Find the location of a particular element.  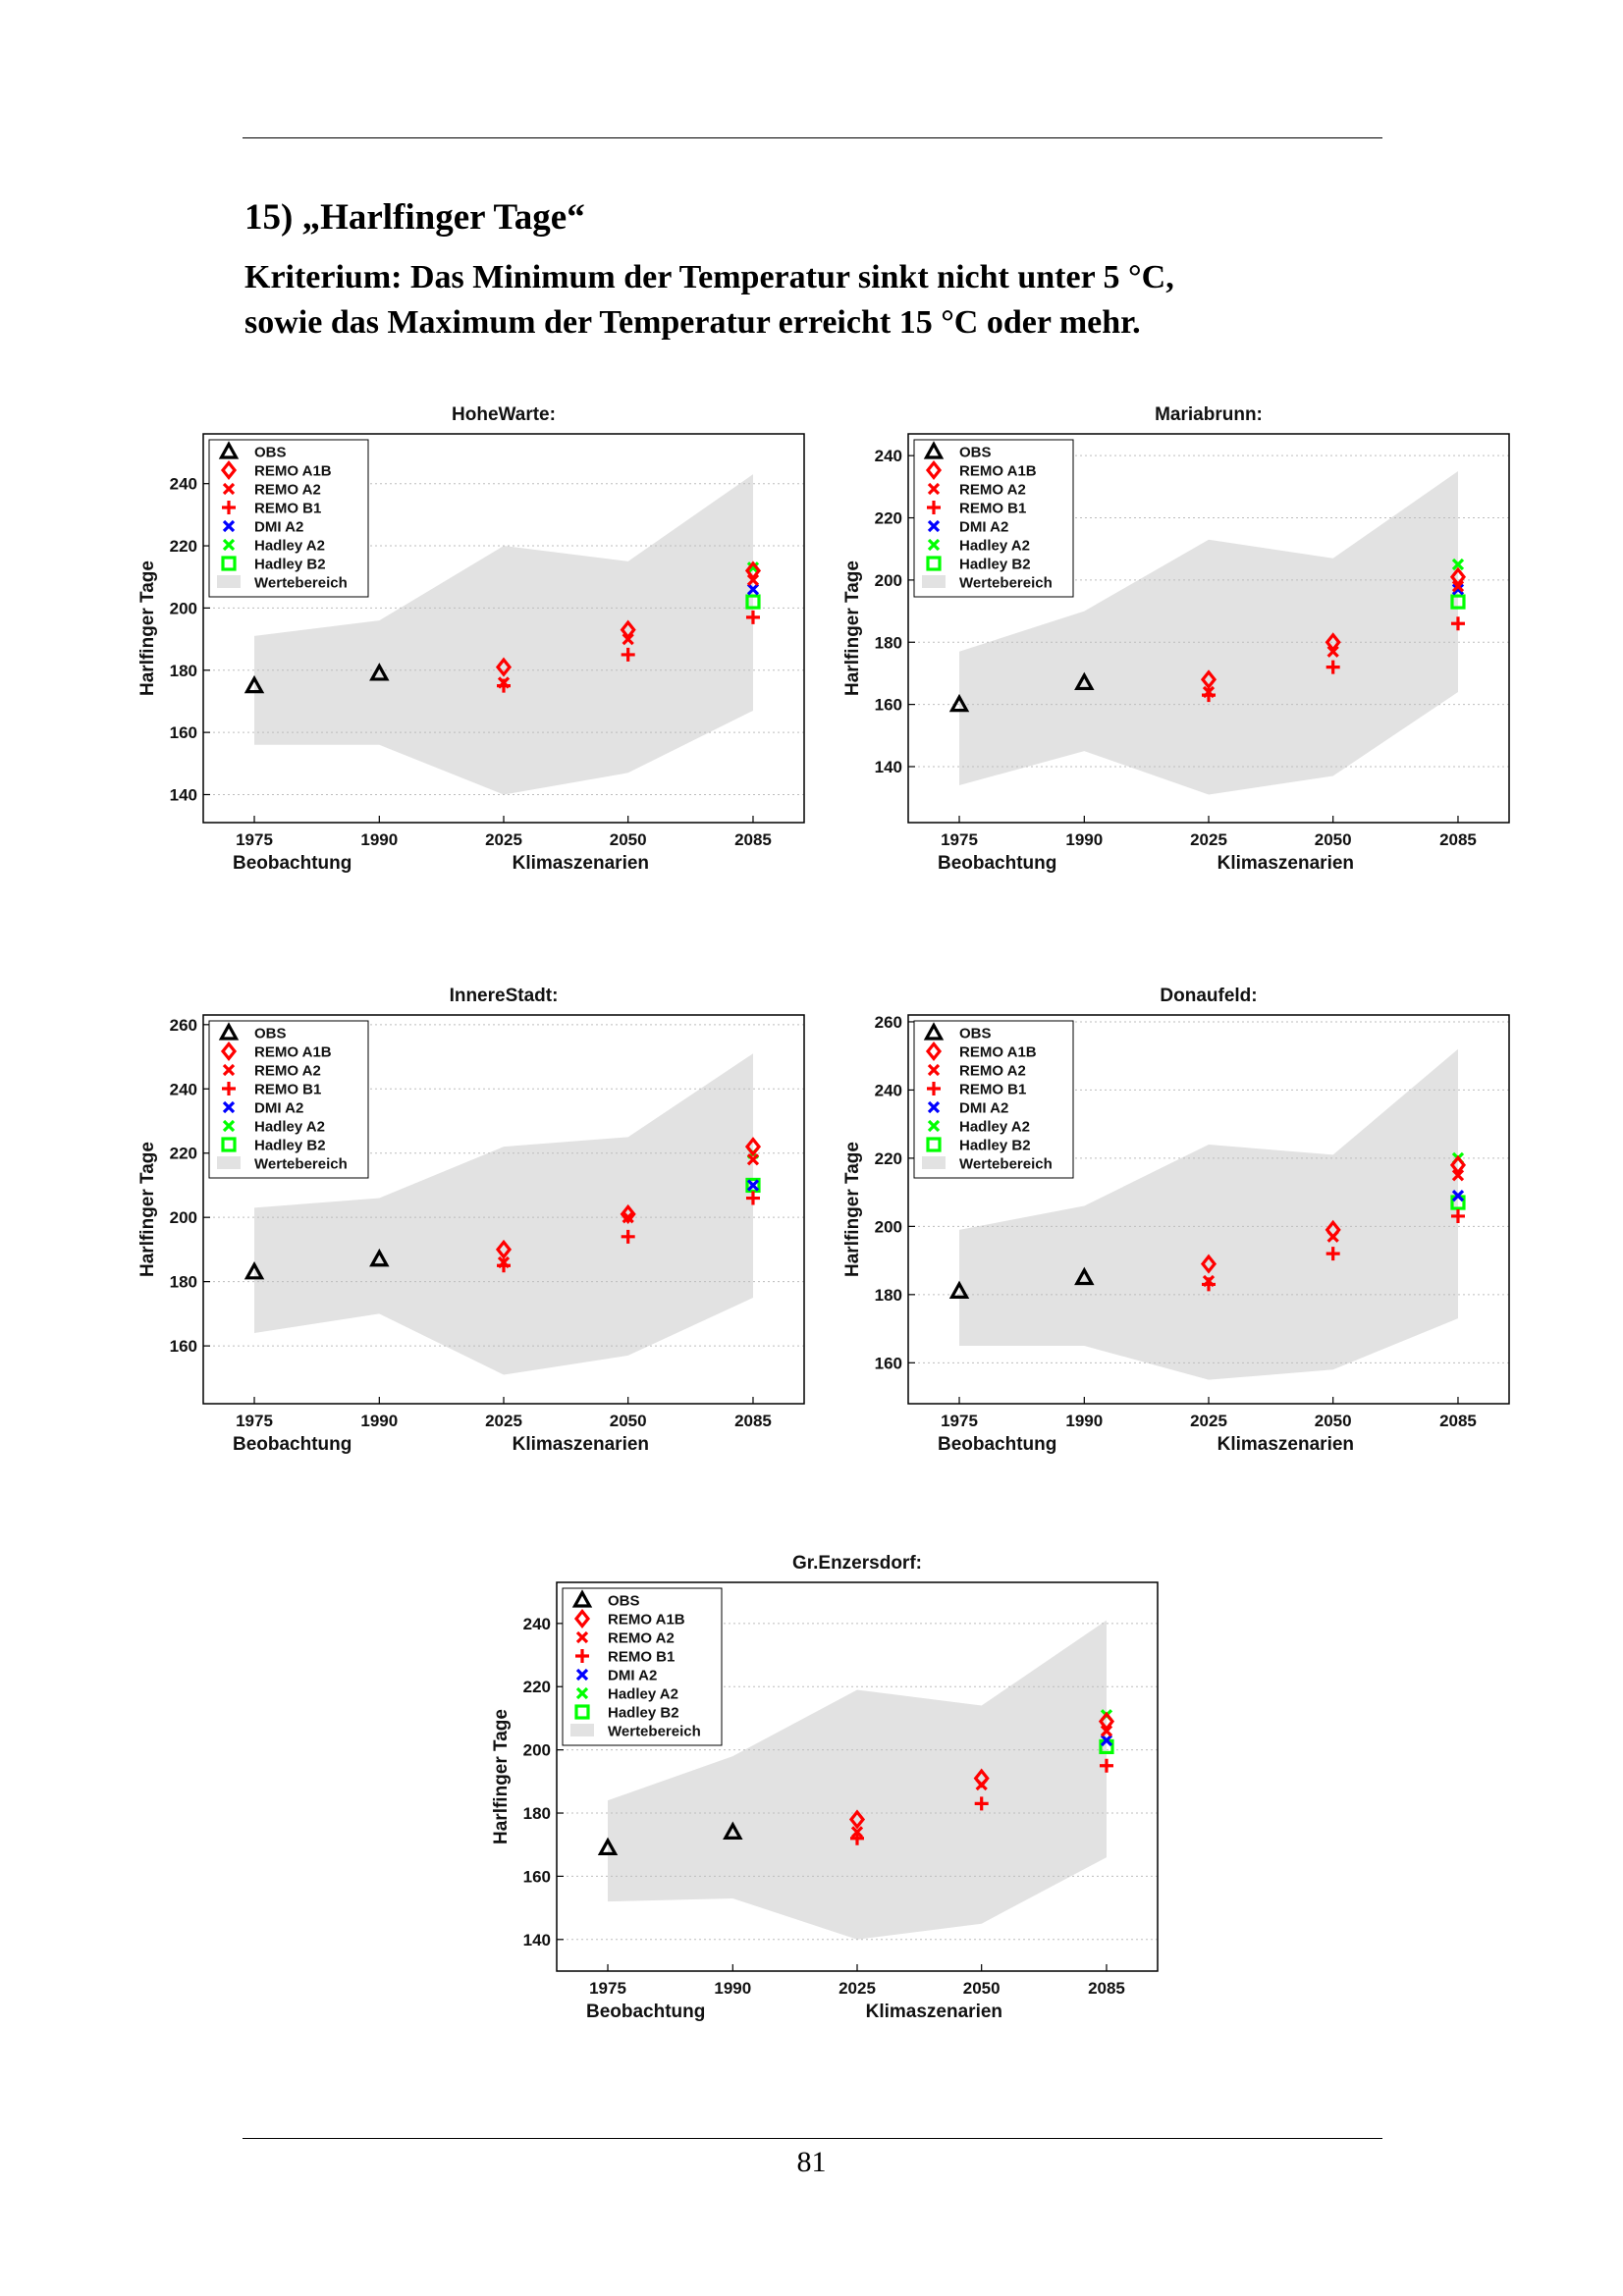

remo-a2-point is located at coordinates (1458, 1175).